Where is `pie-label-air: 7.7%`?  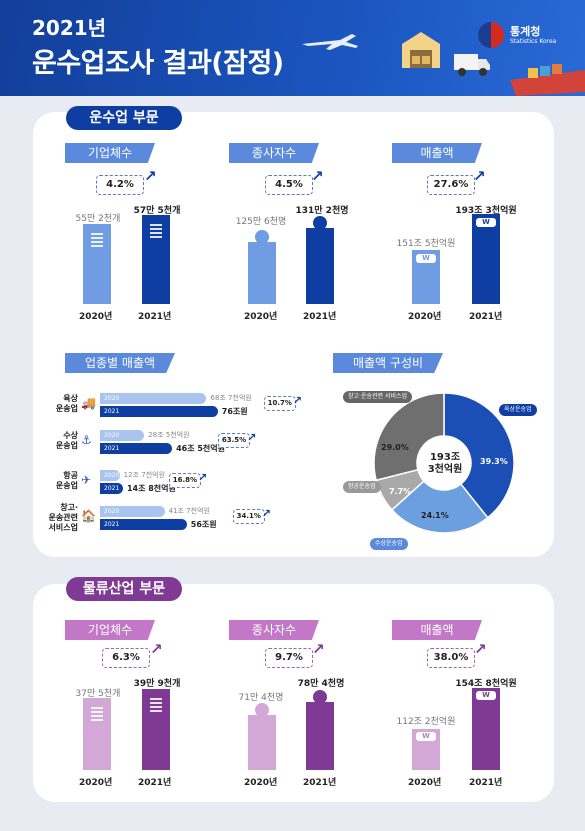
pie-label-air: 7.7% is located at coordinates (400, 491).